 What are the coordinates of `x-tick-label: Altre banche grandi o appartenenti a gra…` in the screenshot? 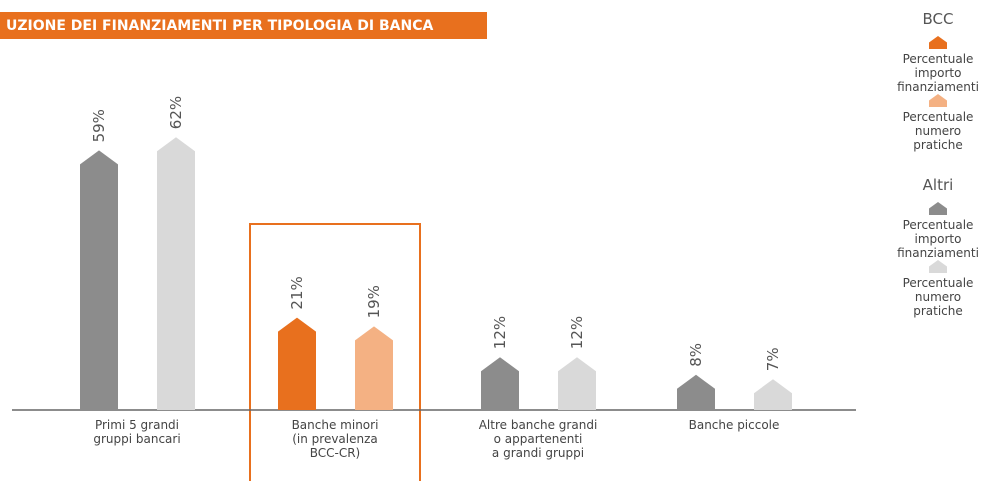 It's located at (538, 439).